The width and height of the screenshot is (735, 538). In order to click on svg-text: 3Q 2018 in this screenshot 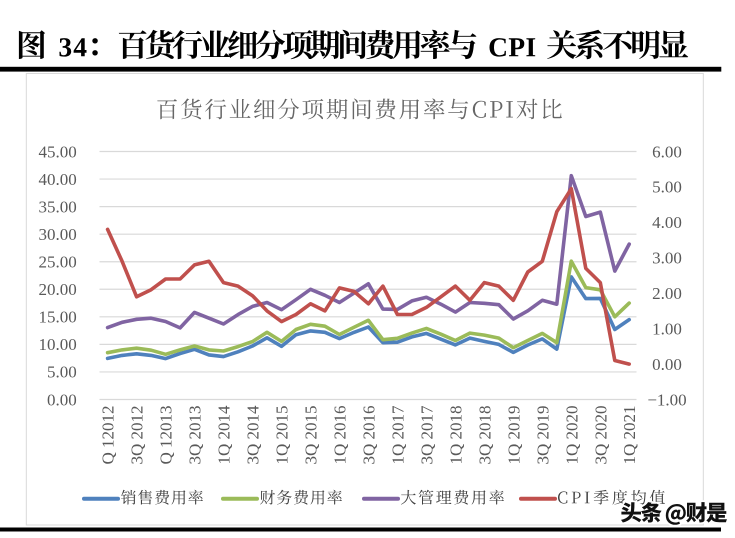, I will do `click(484, 434)`.